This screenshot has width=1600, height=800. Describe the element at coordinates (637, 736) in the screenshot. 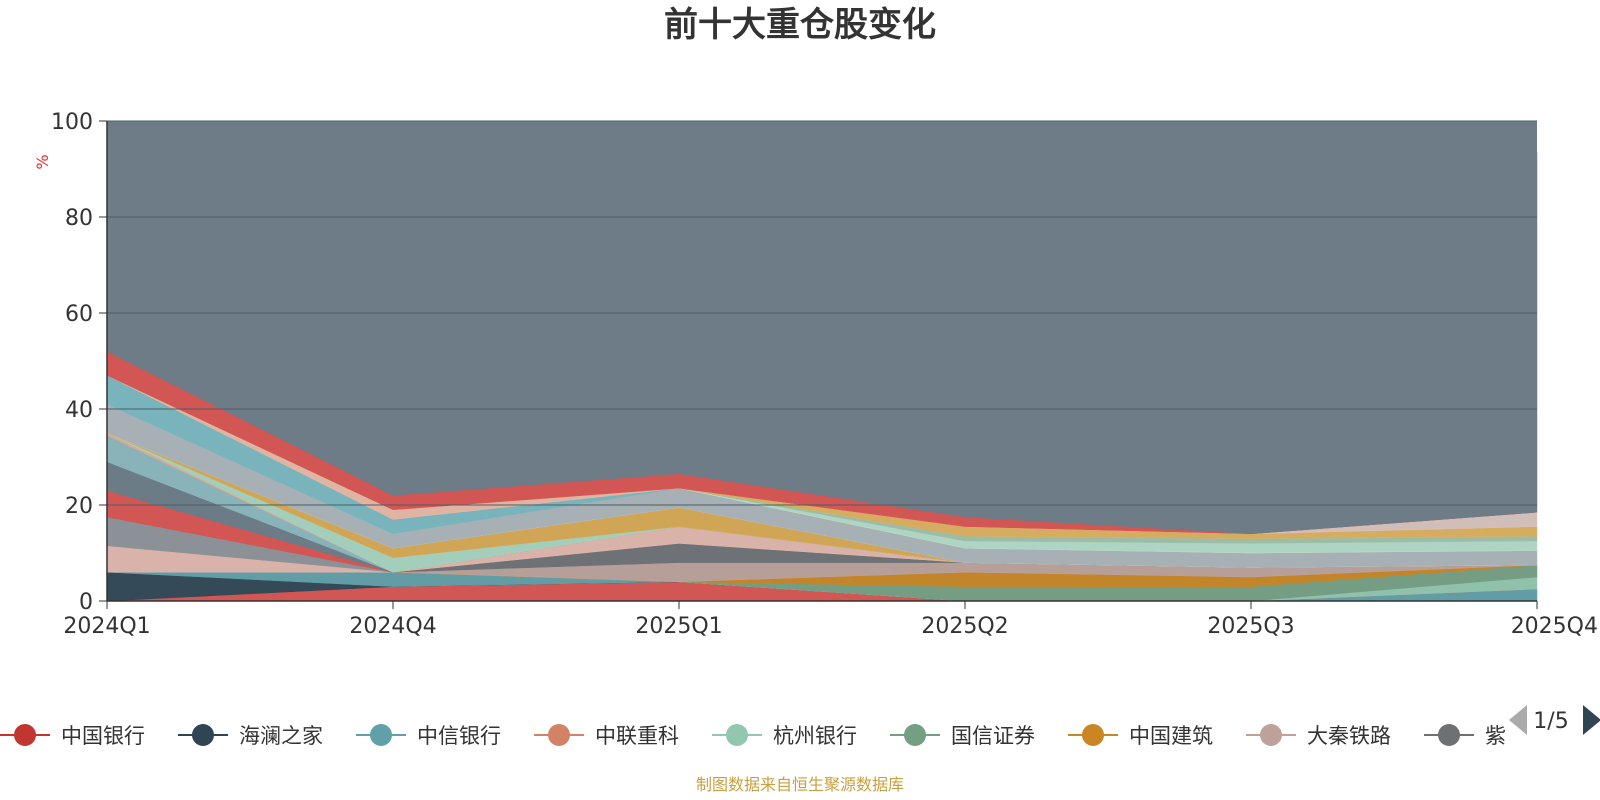

I see `legend-label: 中联重科` at that location.